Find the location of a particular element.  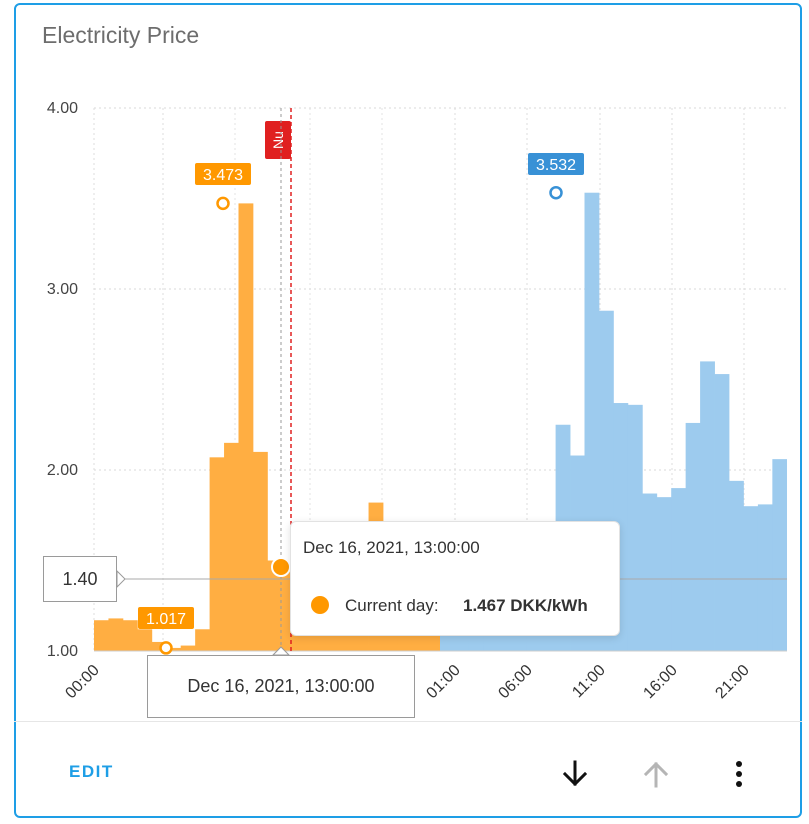

y-tick-label: 2.00 is located at coordinates (62, 470).